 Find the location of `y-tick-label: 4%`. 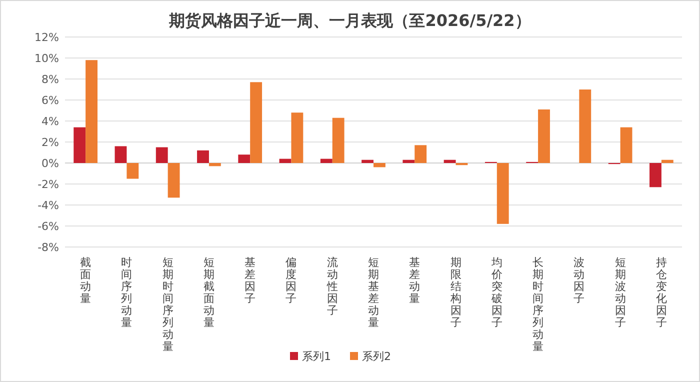

y-tick-label: 4% is located at coordinates (50, 121).